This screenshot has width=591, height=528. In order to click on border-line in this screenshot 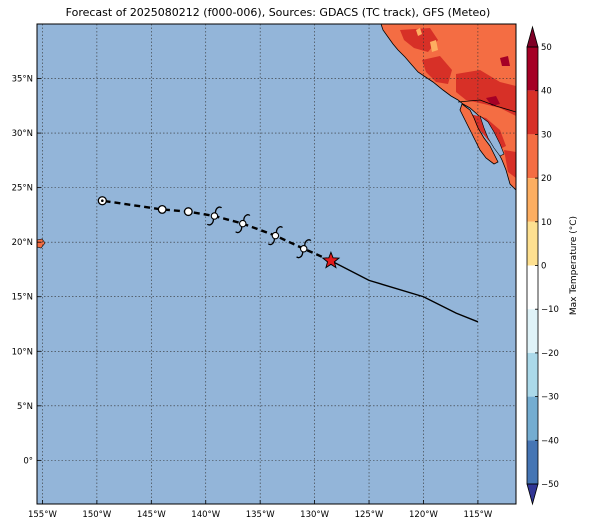, I will do `click(486, 106)`.